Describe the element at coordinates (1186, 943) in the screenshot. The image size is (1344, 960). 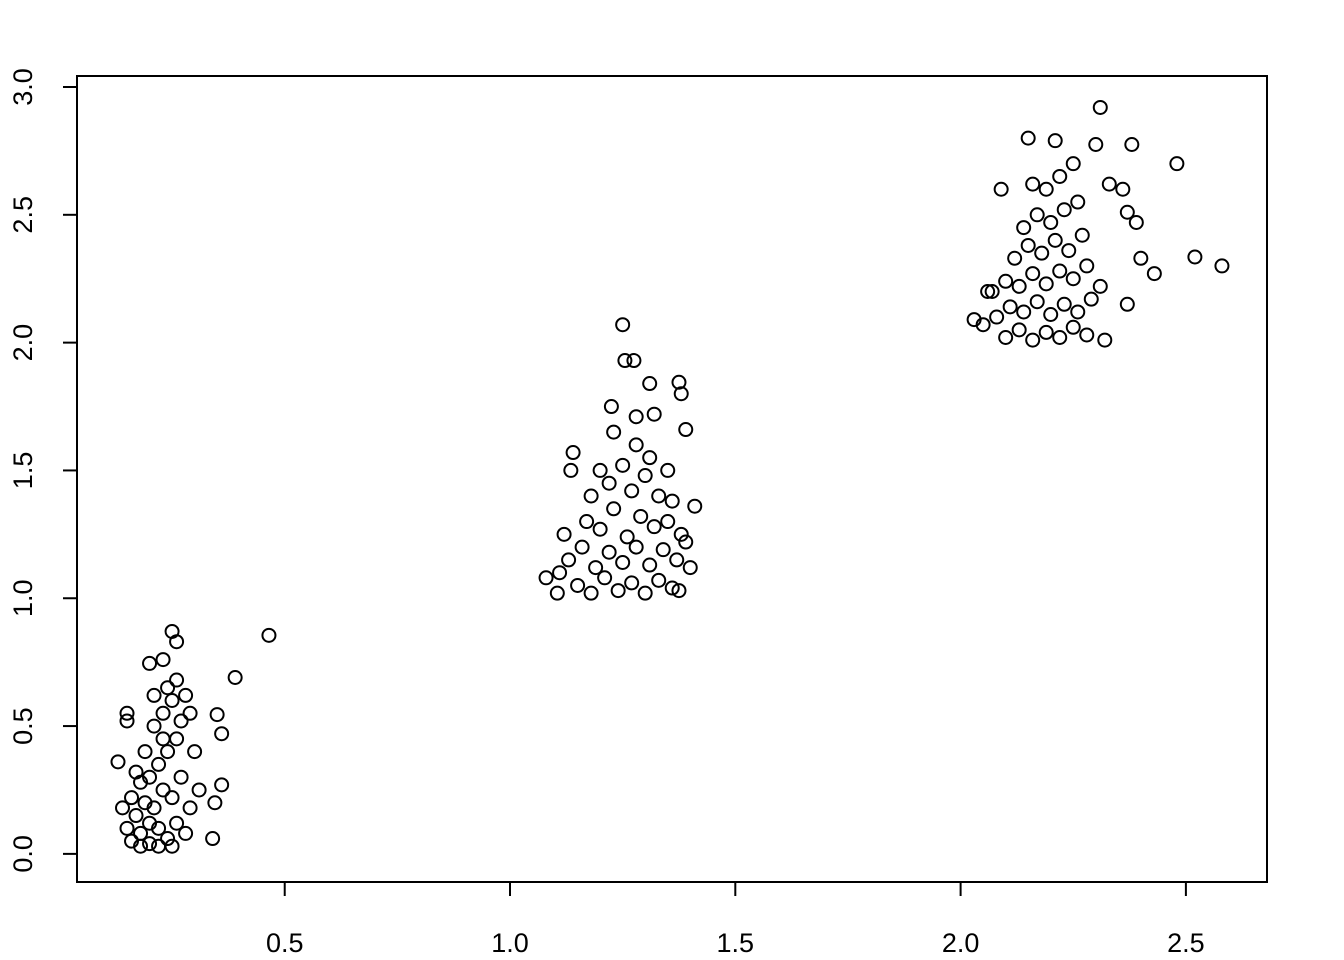
I see `x-tick-label: 2.5` at that location.